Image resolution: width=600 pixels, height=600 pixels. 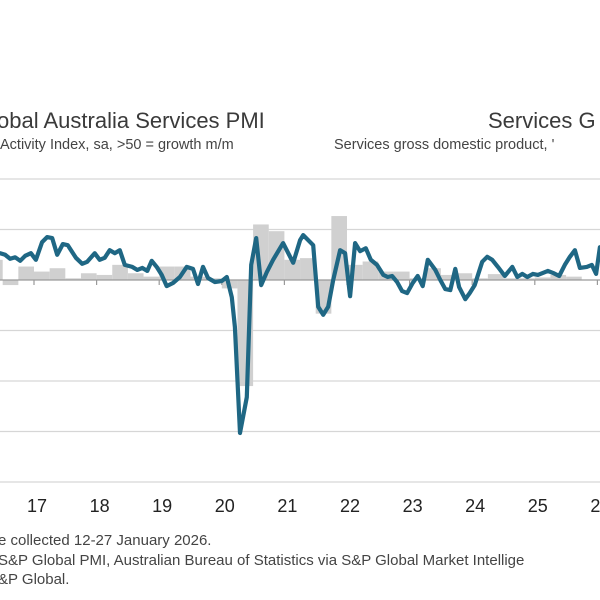 I want to click on gdp-bar-2018-Q2, so click(x=120, y=272).